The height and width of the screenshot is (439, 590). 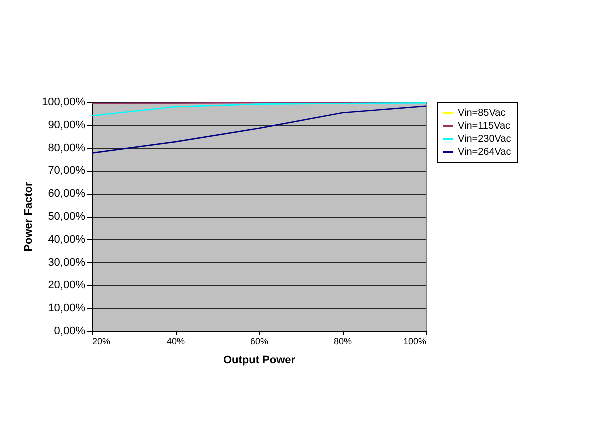 I want to click on legend-label: Vin=115Vac, so click(x=484, y=126).